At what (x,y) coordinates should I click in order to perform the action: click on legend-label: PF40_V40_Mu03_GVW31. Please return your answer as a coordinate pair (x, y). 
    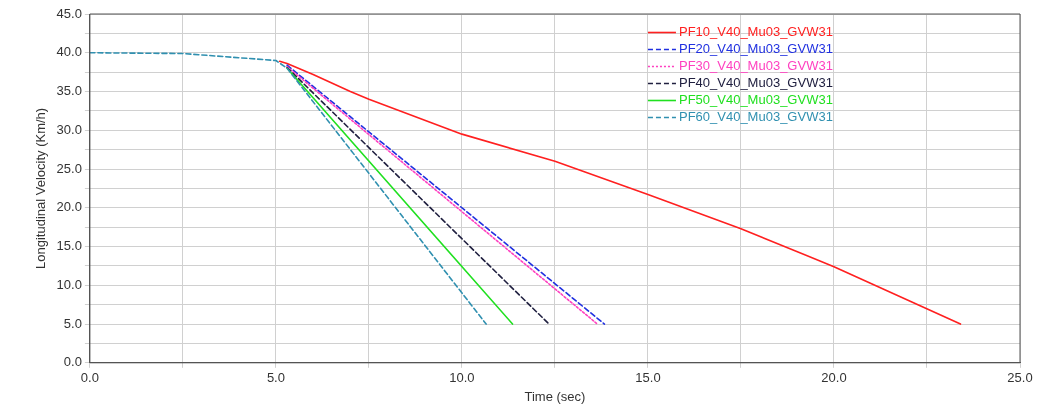
    Looking at the image, I should click on (755, 83).